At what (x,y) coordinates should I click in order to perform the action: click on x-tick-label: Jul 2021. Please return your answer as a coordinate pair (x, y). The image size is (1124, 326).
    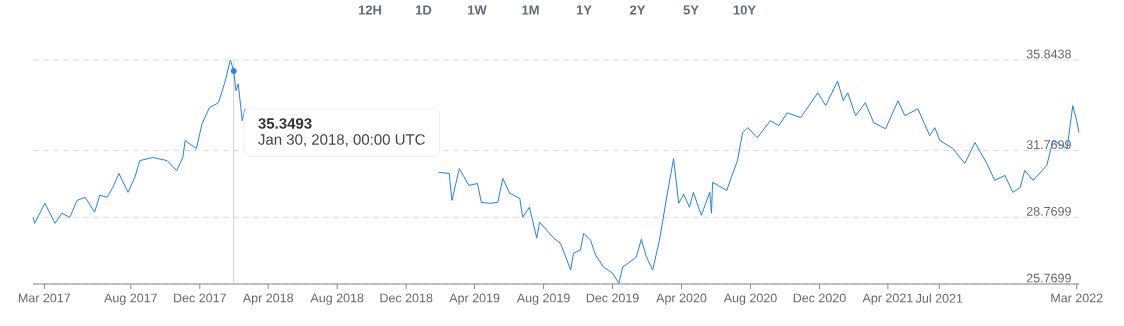
    Looking at the image, I should click on (939, 298).